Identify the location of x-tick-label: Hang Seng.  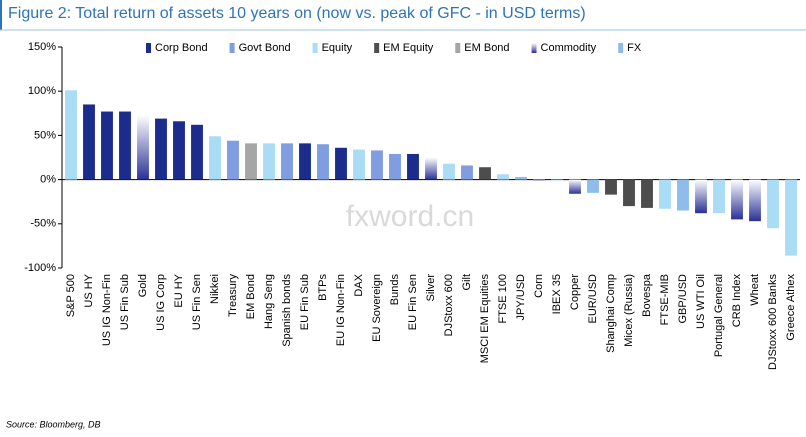
(269, 301).